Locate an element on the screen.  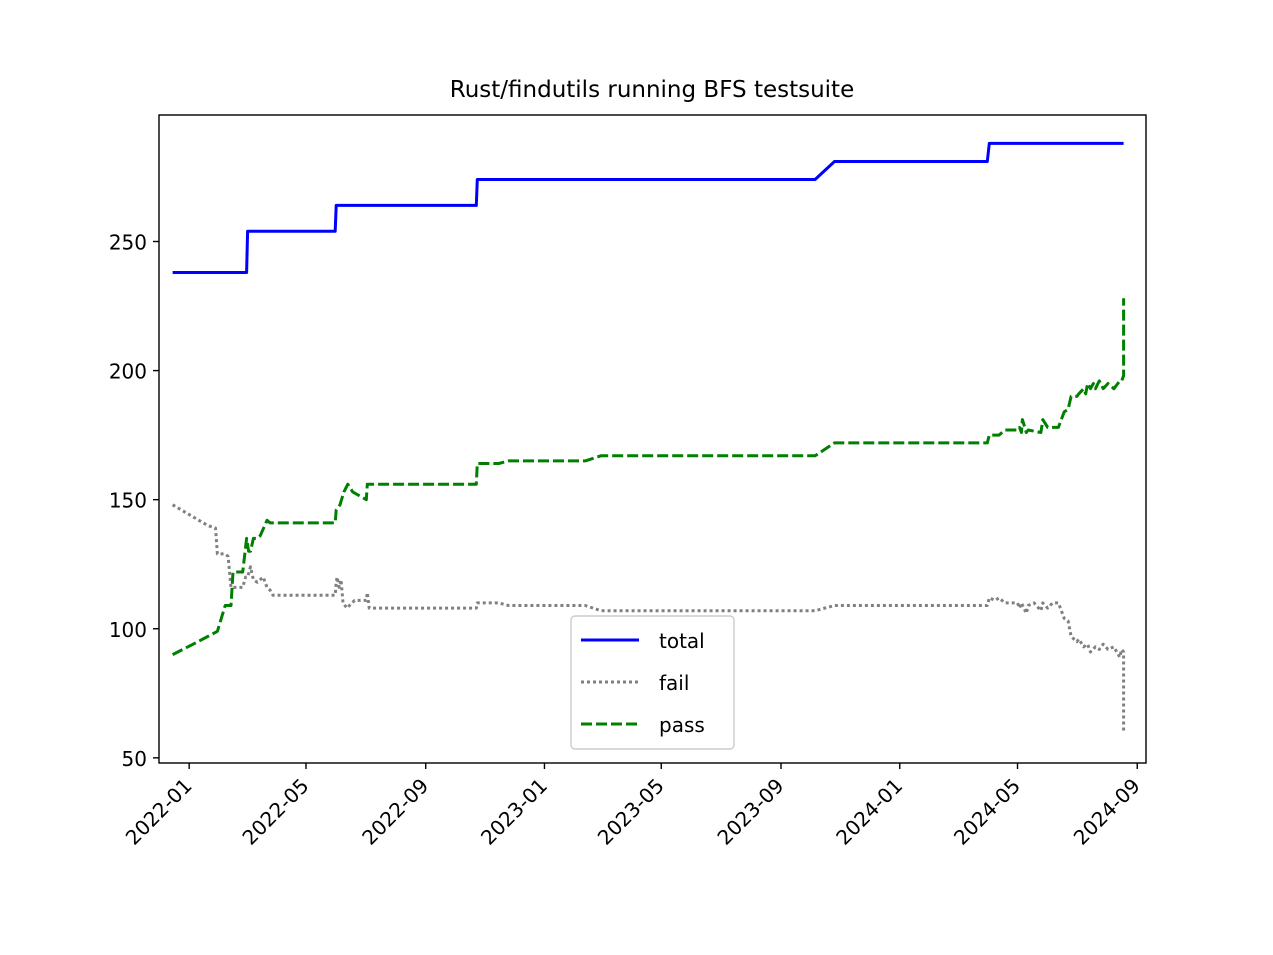
chart-title: Rust/findutils running BFS testsuite is located at coordinates (652, 90).